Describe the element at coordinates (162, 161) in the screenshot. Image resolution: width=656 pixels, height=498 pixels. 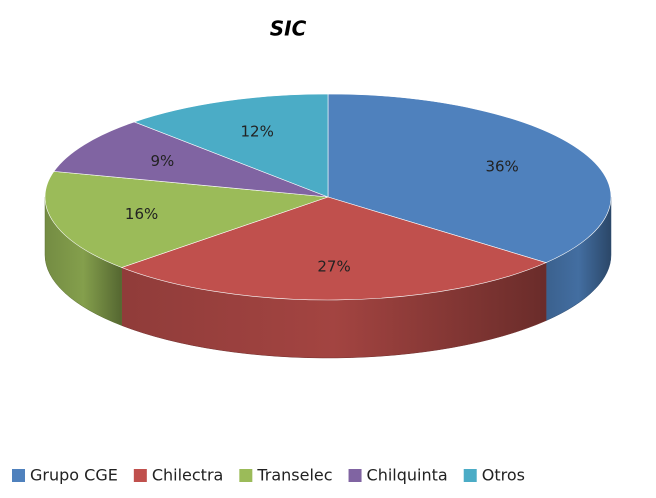
I see `data-label: 9%` at that location.